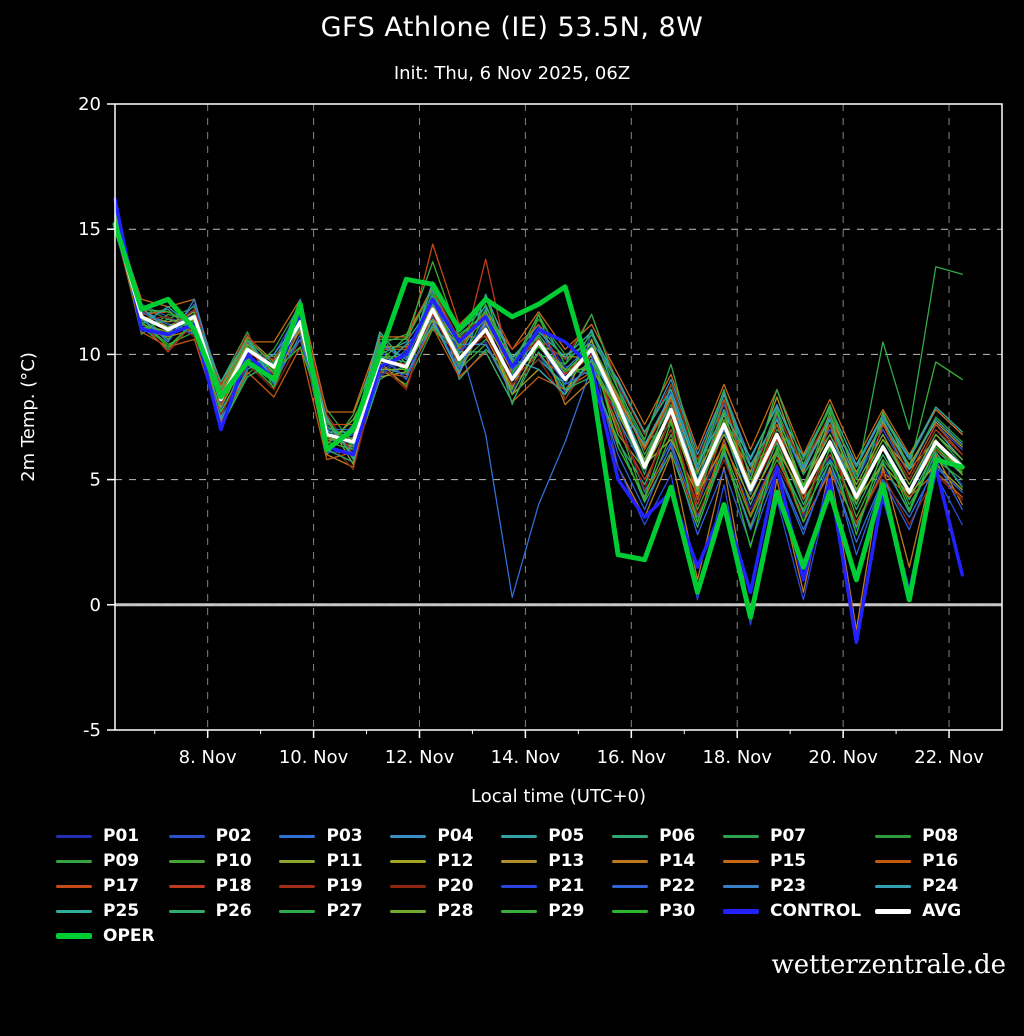 The image size is (1024, 1036). I want to click on legend-label-p13: P13, so click(566, 861).